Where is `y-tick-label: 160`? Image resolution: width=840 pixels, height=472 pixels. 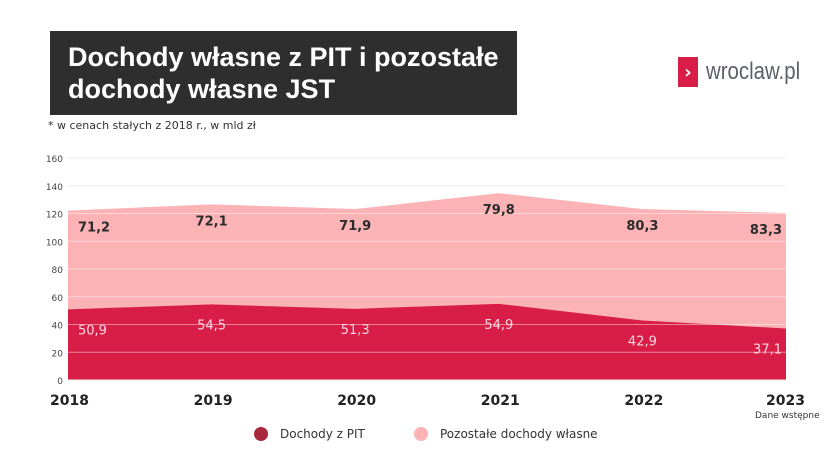 y-tick-label: 160 is located at coordinates (54, 160).